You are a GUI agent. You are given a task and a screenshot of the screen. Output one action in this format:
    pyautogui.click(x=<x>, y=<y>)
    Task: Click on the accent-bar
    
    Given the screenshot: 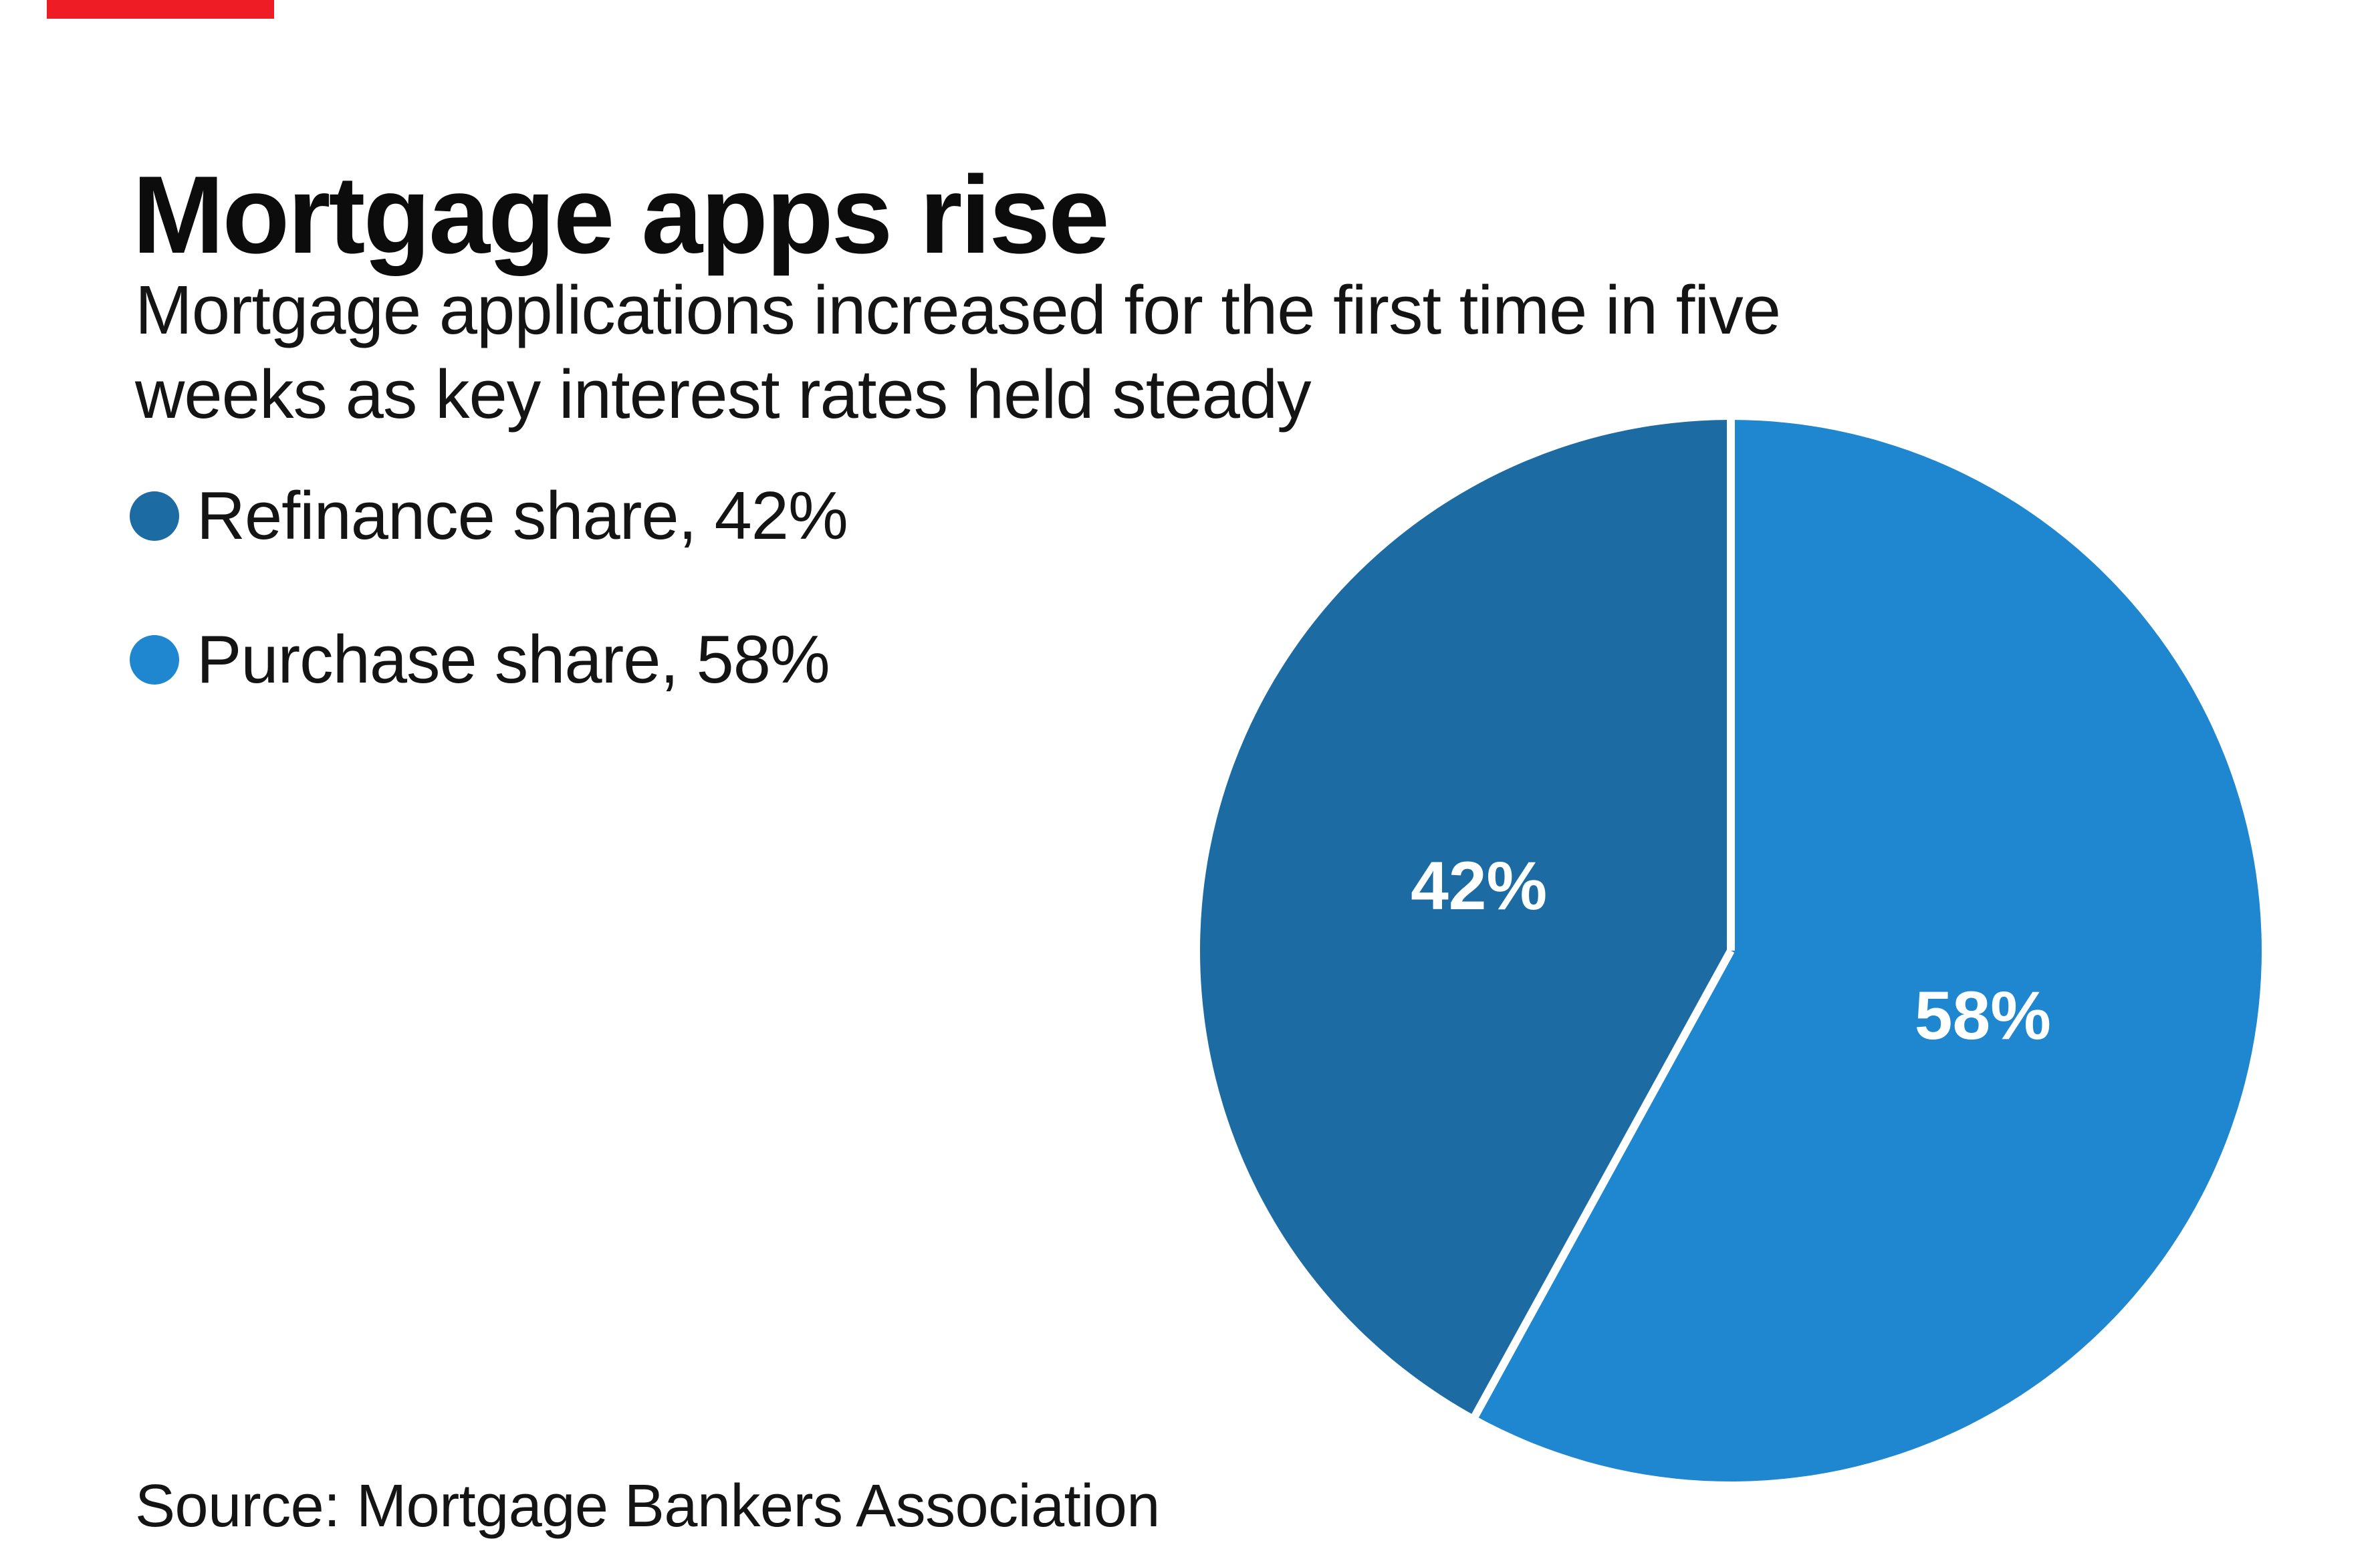 What is the action you would take?
    pyautogui.click(x=160, y=9)
    